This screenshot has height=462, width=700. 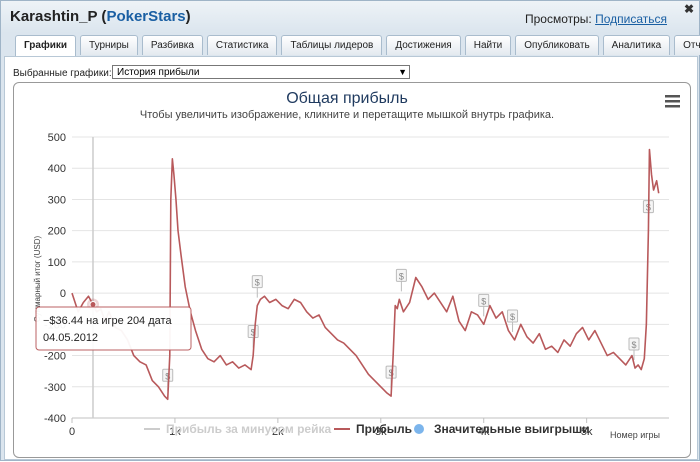 I want to click on y-tick-label: -200, so click(x=55, y=357).